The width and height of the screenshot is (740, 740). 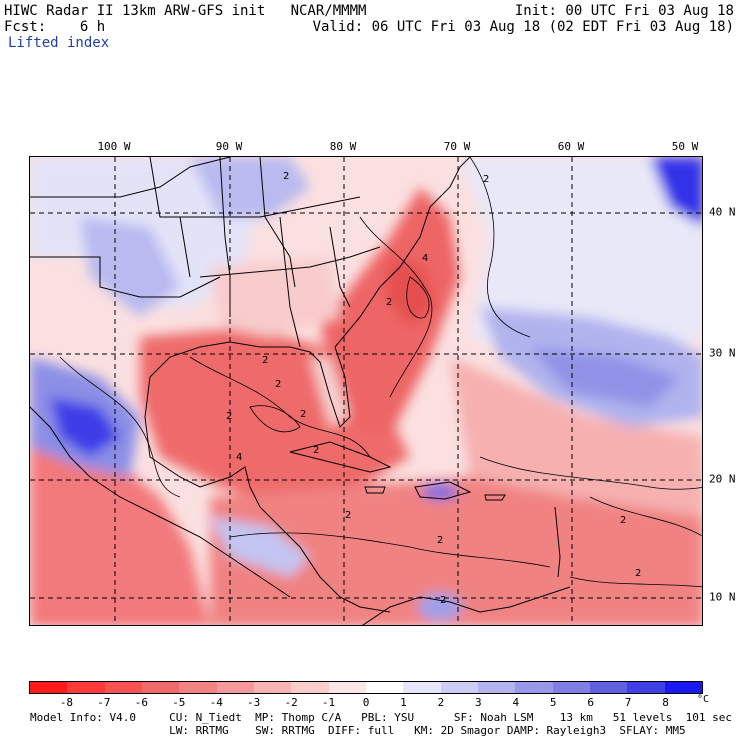 I want to click on region-plains-blue, so click(x=130, y=267).